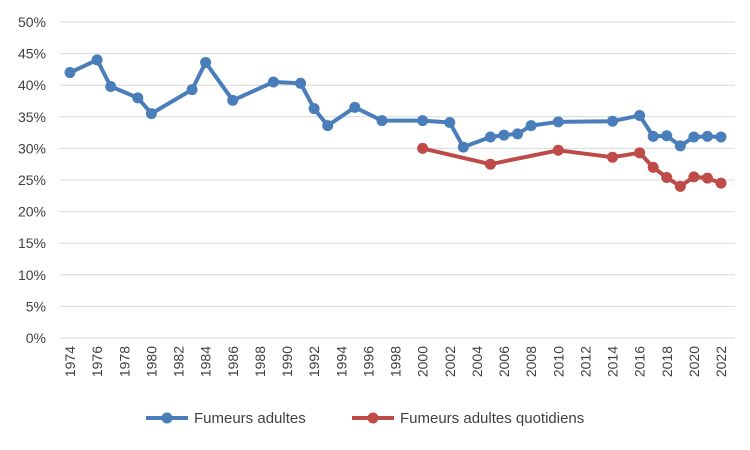 Image resolution: width=750 pixels, height=450 pixels. I want to click on x-tick-label: 2008, so click(531, 361).